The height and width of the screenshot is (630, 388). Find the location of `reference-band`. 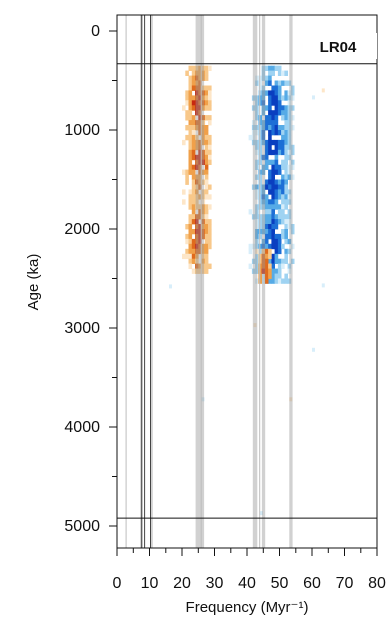

reference-band is located at coordinates (151, 281).